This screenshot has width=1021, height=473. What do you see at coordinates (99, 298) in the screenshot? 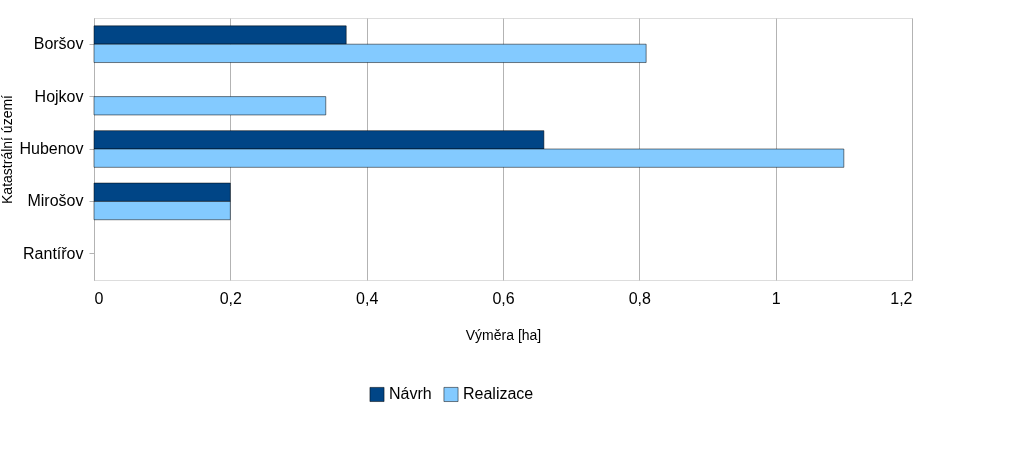
I see `x-tick-label: 0` at bounding box center [99, 298].